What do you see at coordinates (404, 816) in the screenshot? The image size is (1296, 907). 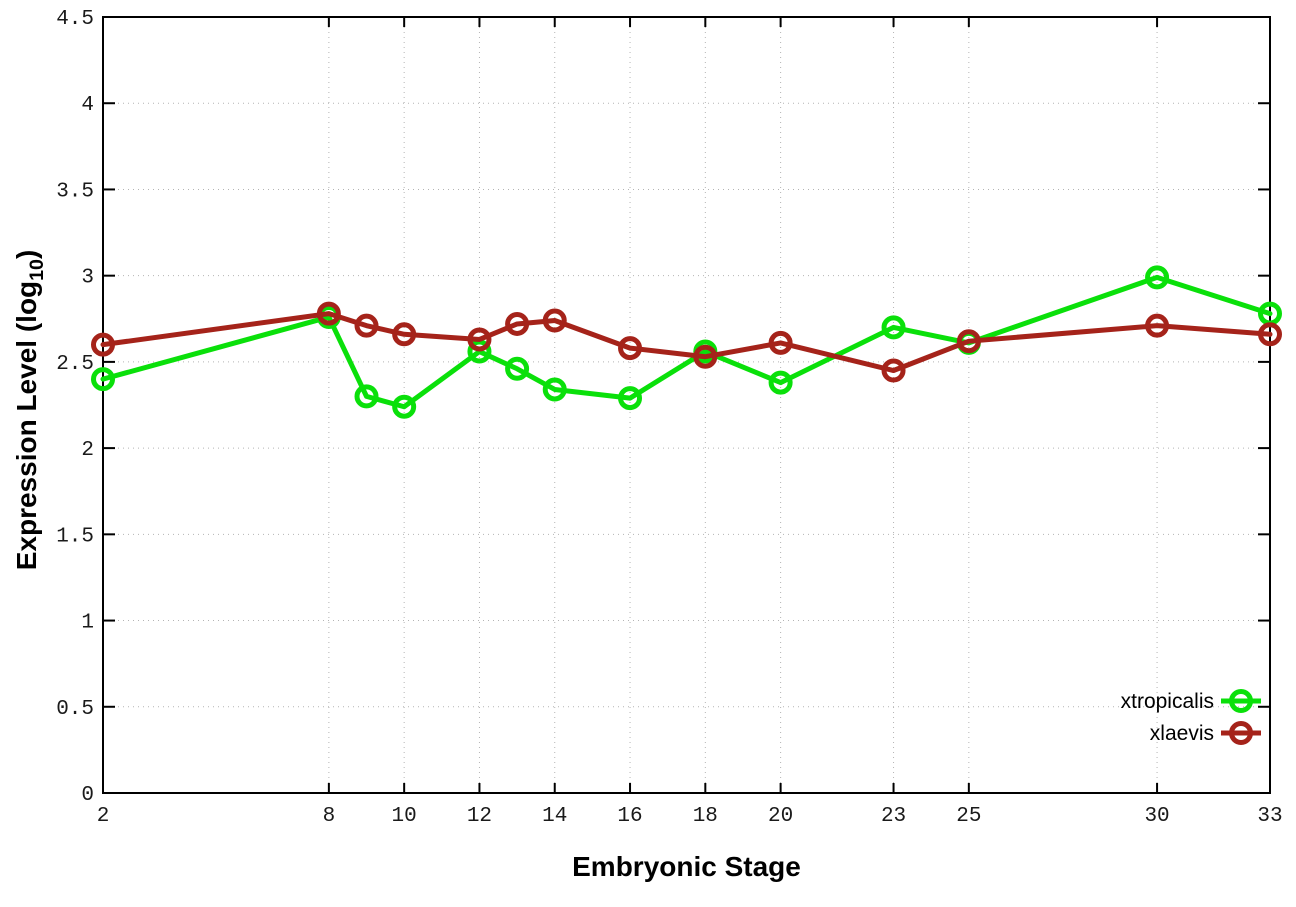 I see `x-tick-label: 10` at bounding box center [404, 816].